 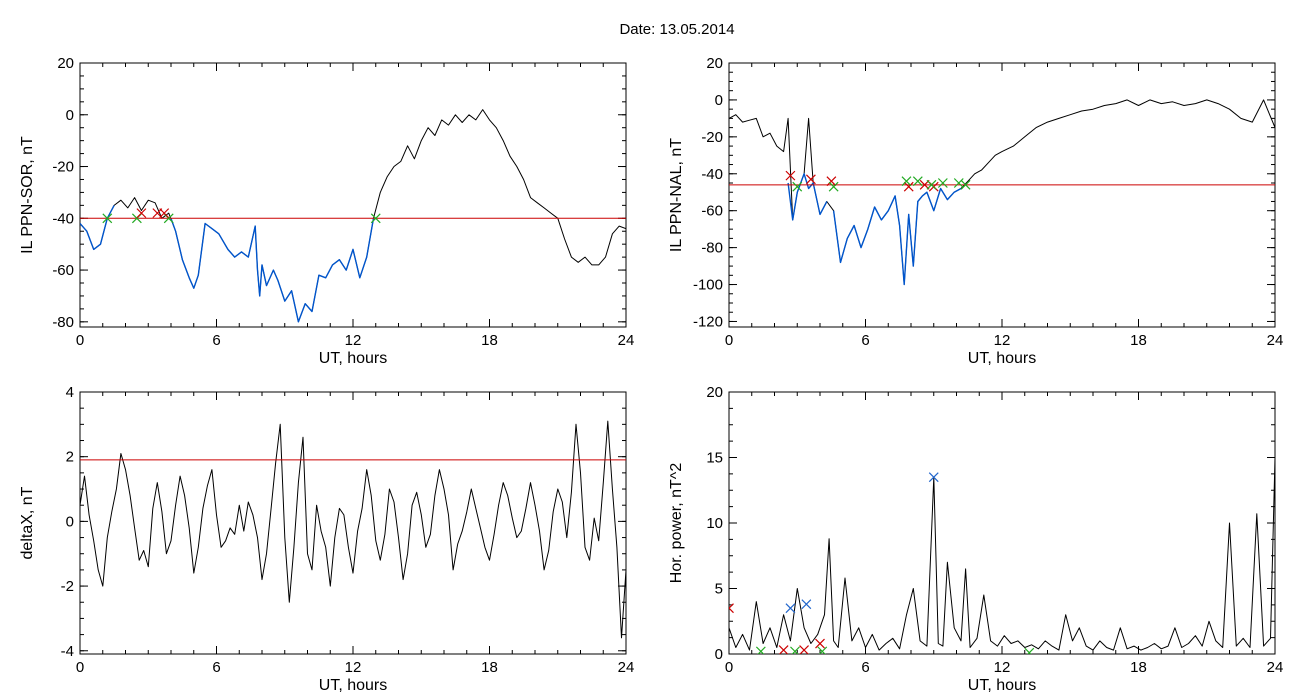 What do you see at coordinates (714, 523) in the screenshot?
I see `y-tick-label: 10` at bounding box center [714, 523].